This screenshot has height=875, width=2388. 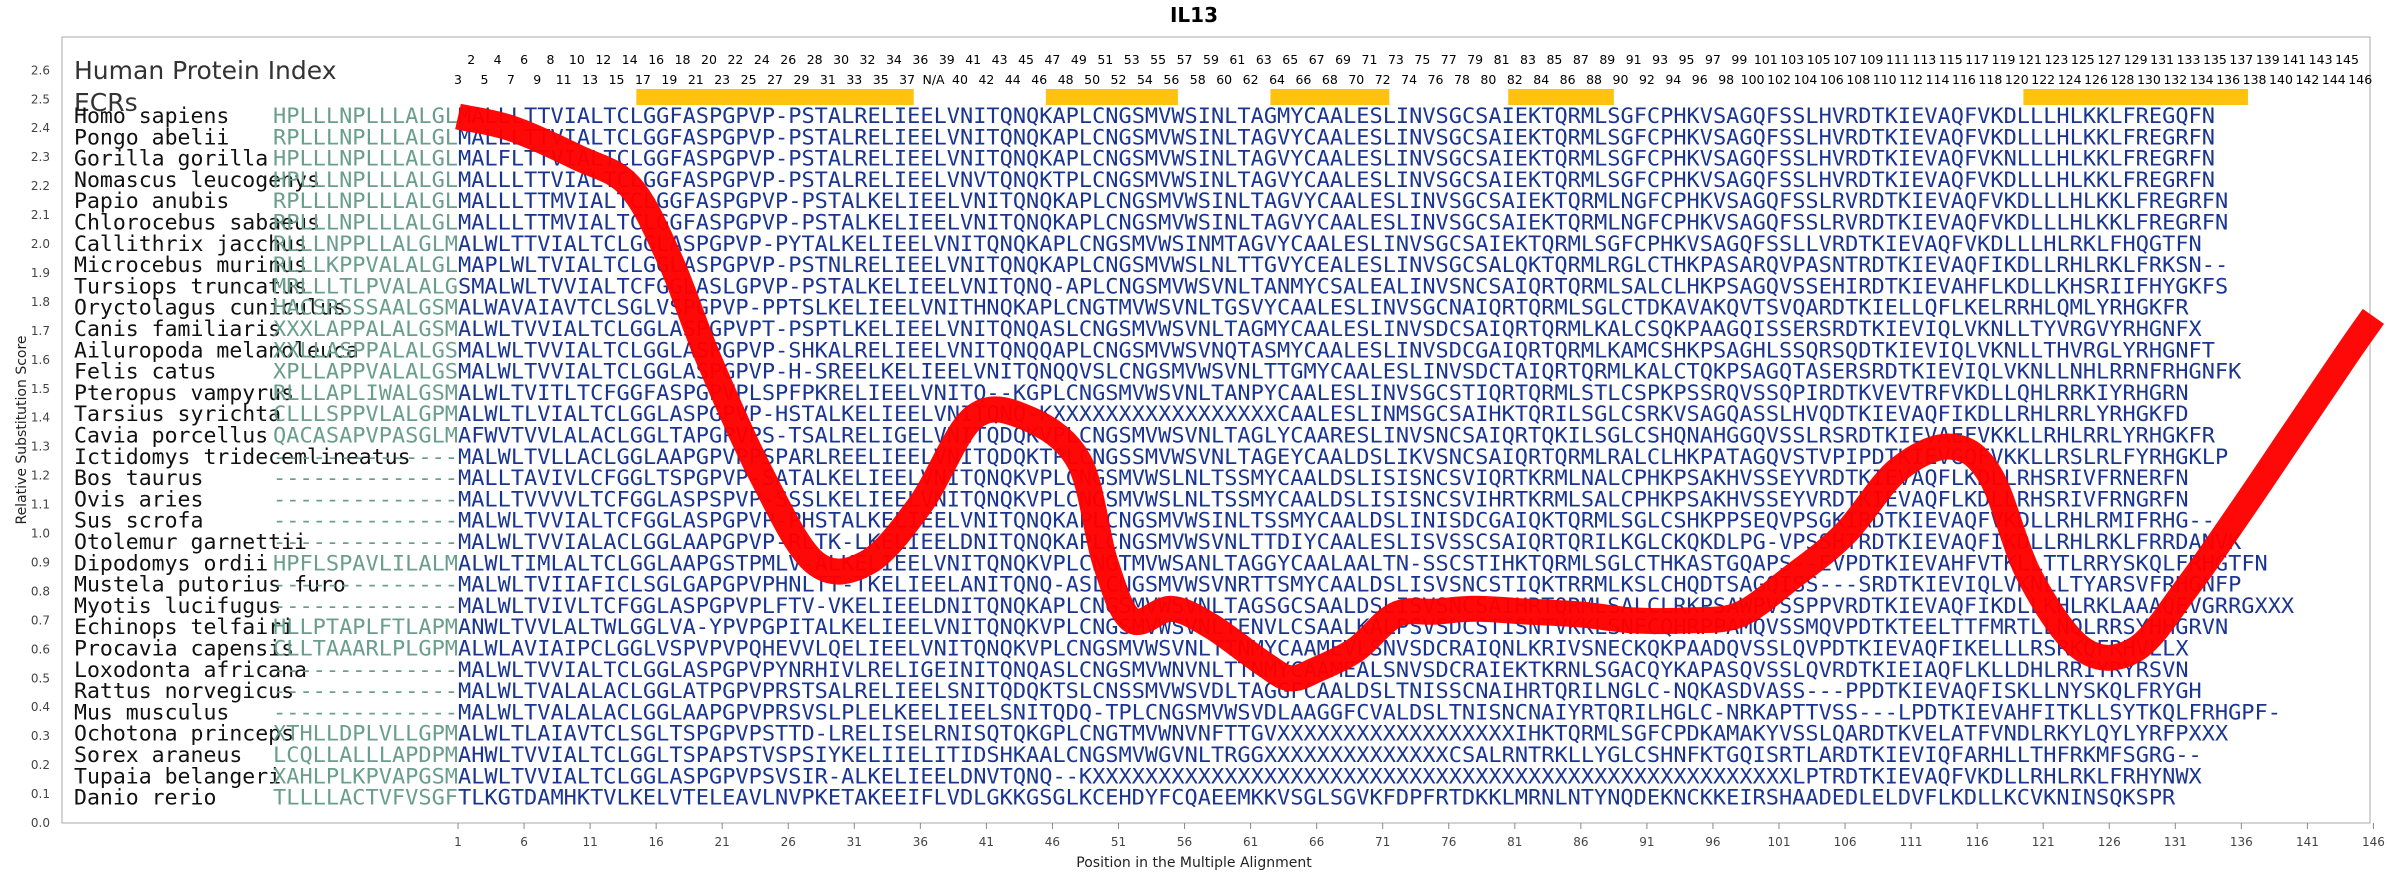 What do you see at coordinates (190, 670) in the screenshot?
I see `species-name: Loxodonta africana` at bounding box center [190, 670].